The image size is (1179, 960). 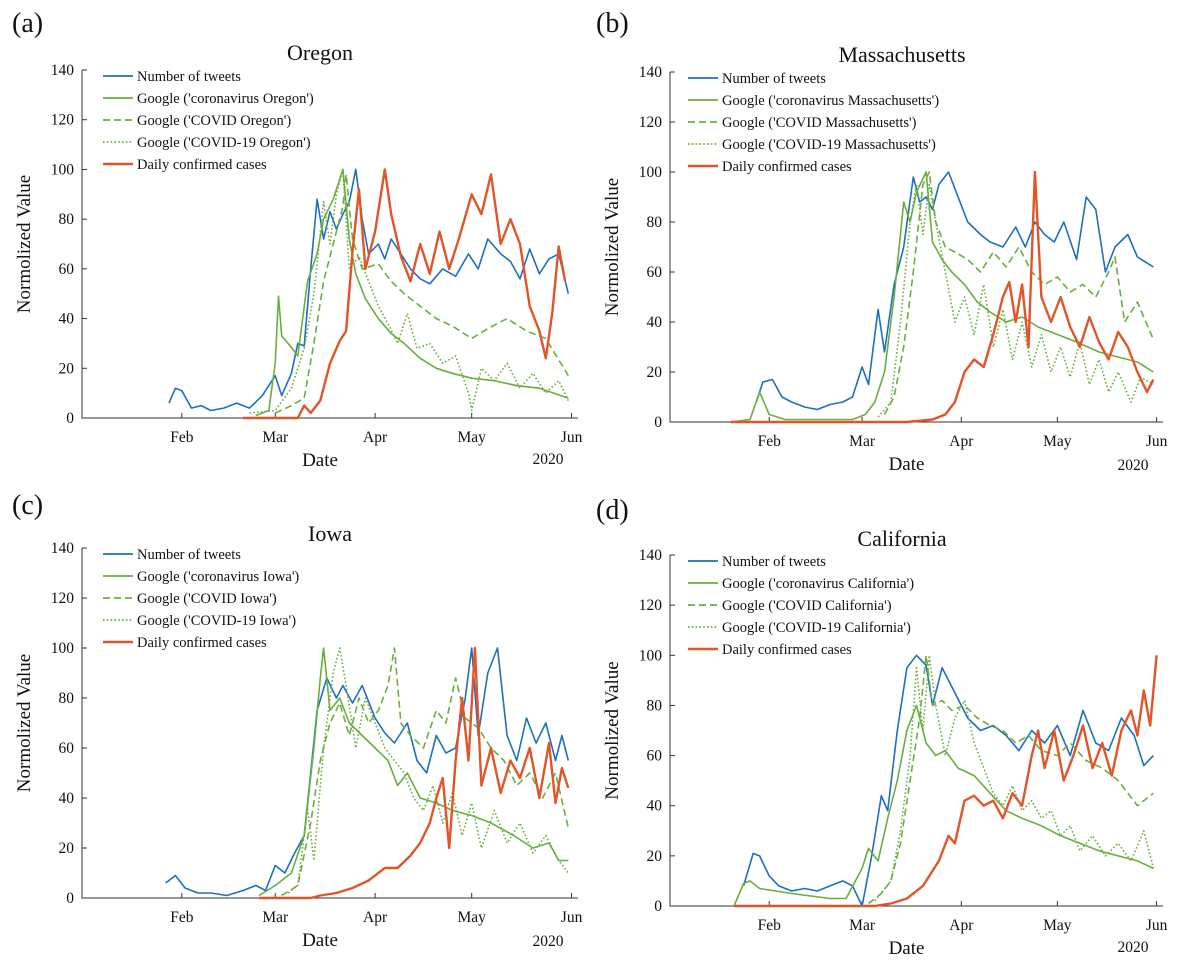 What do you see at coordinates (830, 101) in the screenshot?
I see `legend-entry: Google ('coronavirus Massachusetts')` at bounding box center [830, 101].